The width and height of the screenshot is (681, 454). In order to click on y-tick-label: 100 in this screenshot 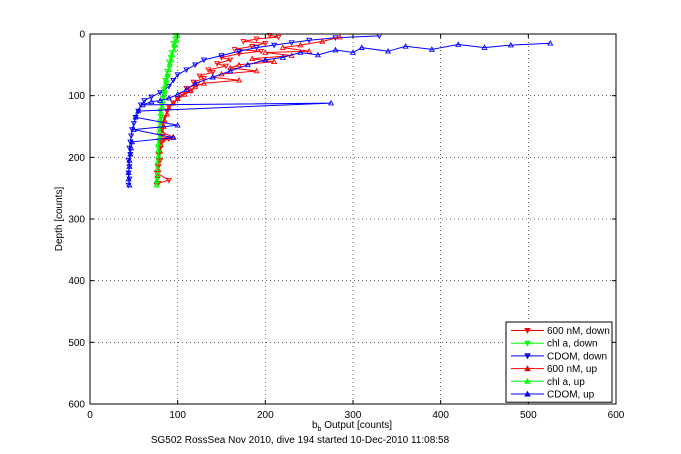, I will do `click(76, 96)`.